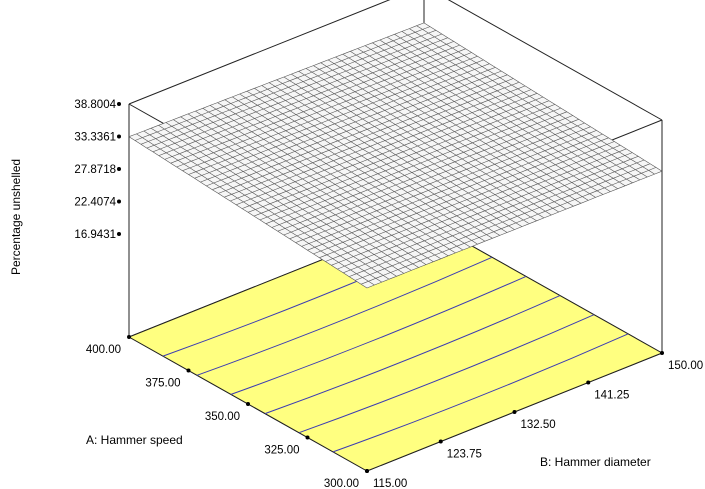  I want to click on x-tick-label: 400.00, so click(103, 350).